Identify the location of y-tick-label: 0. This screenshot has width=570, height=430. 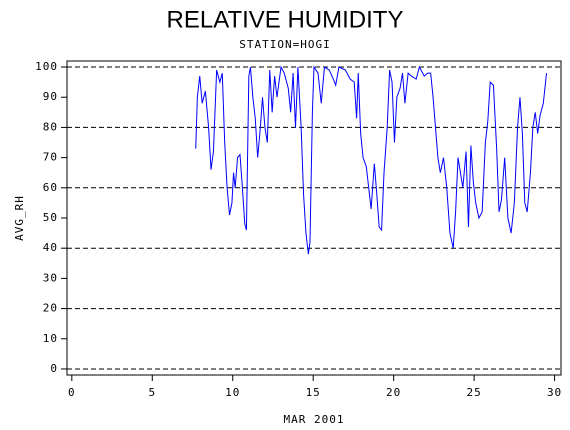
(54, 368).